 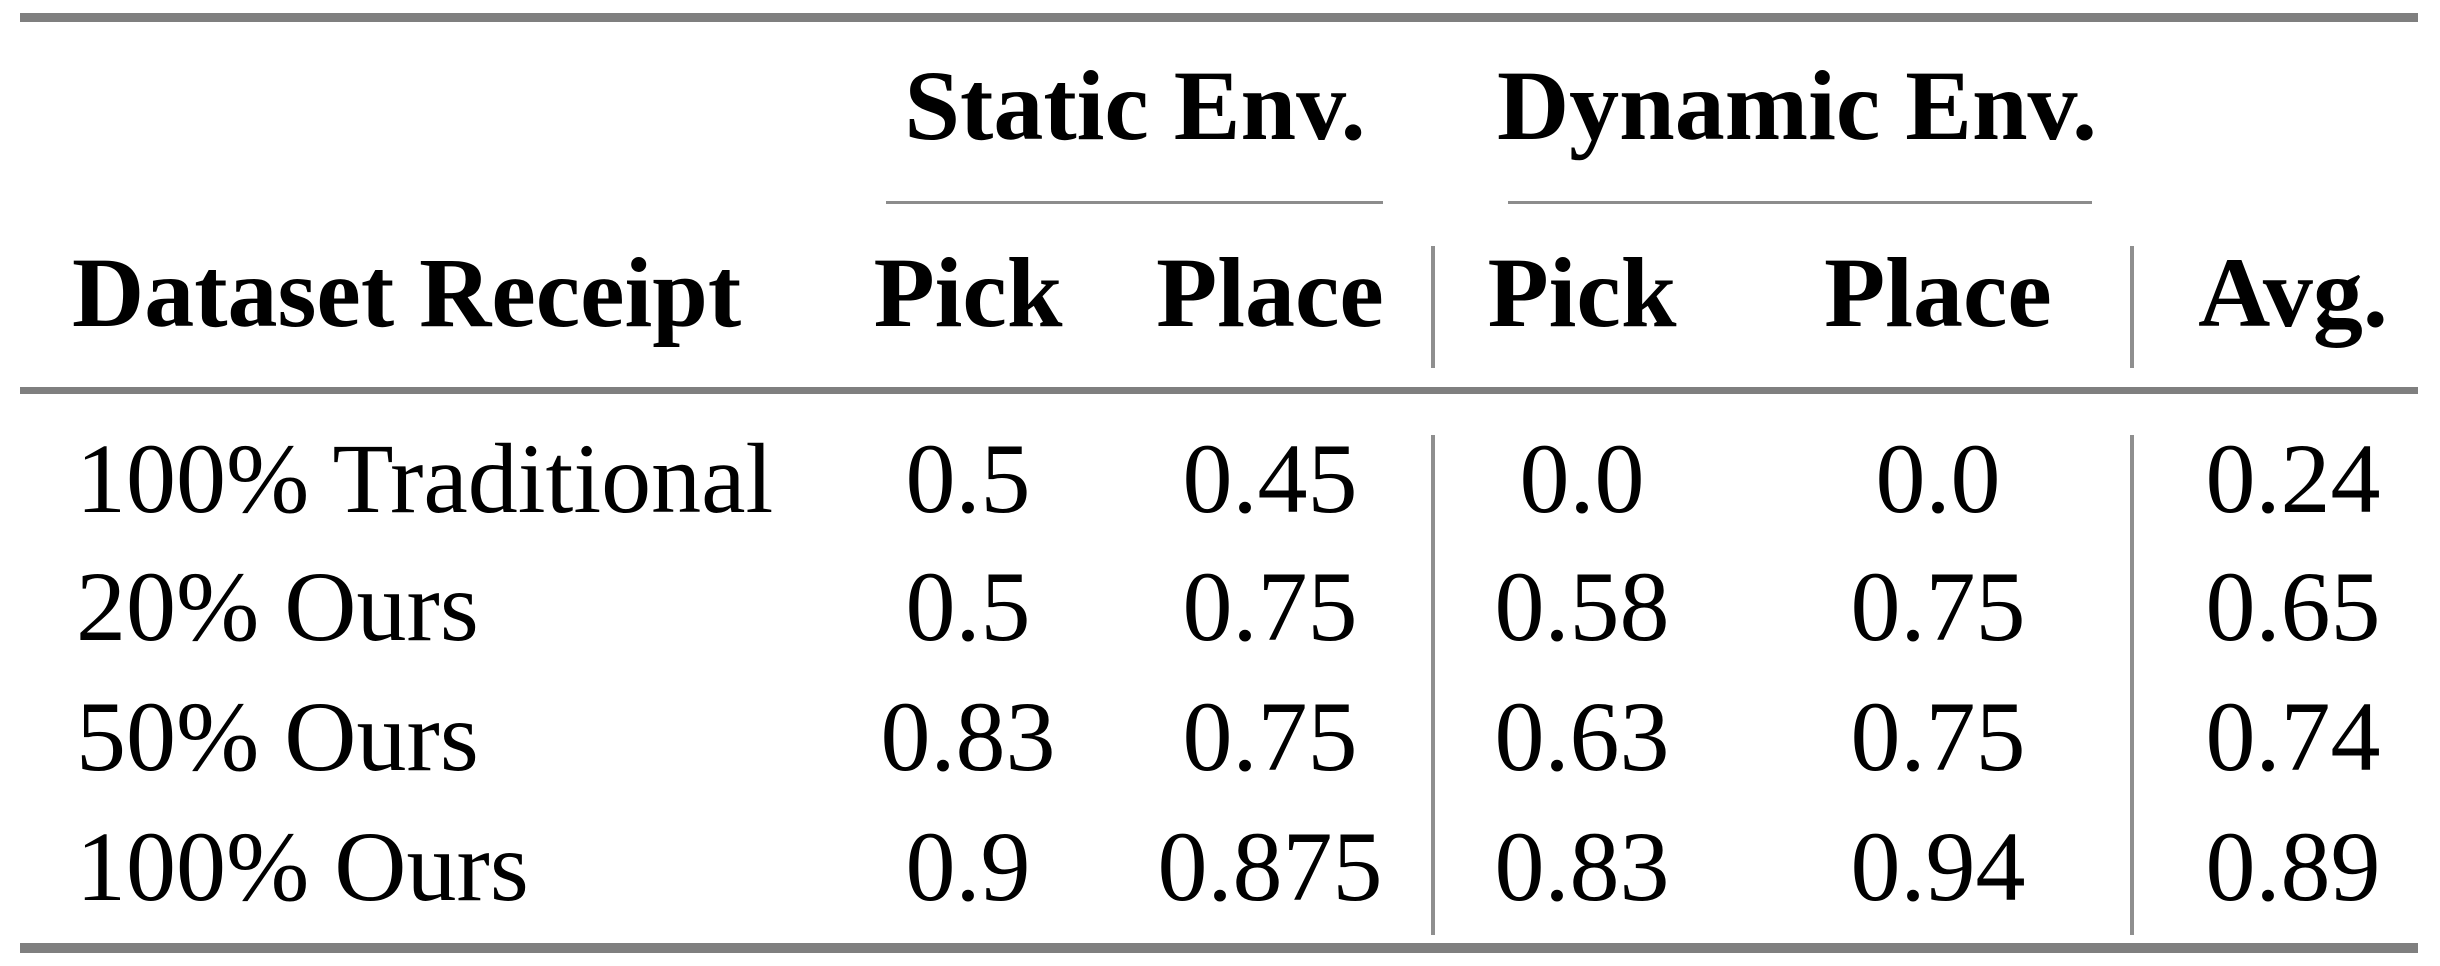 I want to click on table-cell: 0.58, so click(x=1582, y=606).